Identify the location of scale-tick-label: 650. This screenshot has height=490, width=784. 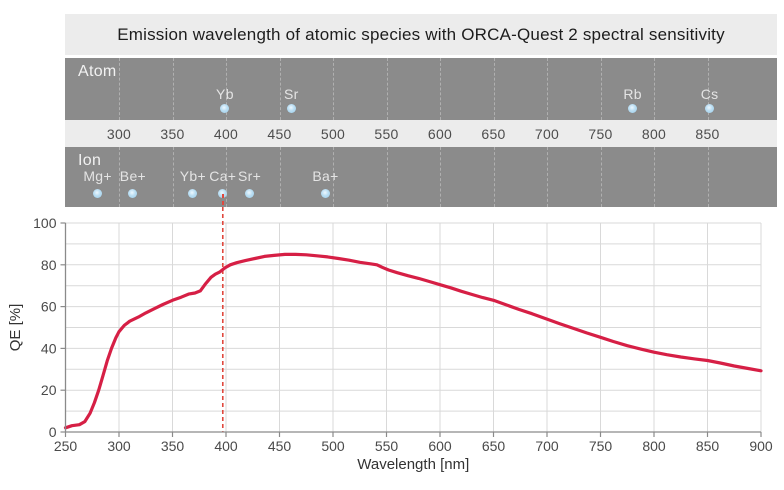
(493, 133).